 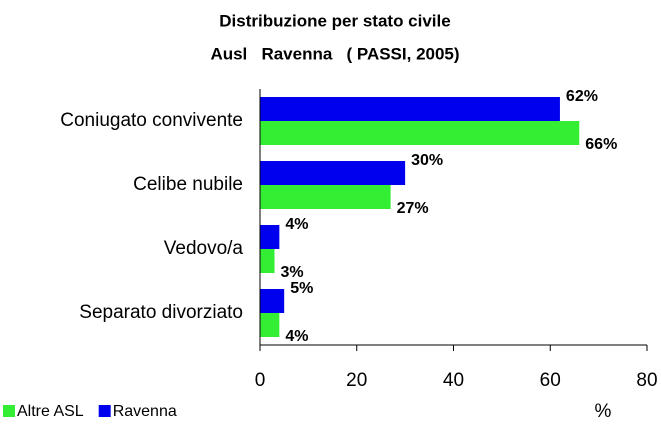 What do you see at coordinates (453, 380) in the screenshot?
I see `x-tick-label: 40` at bounding box center [453, 380].